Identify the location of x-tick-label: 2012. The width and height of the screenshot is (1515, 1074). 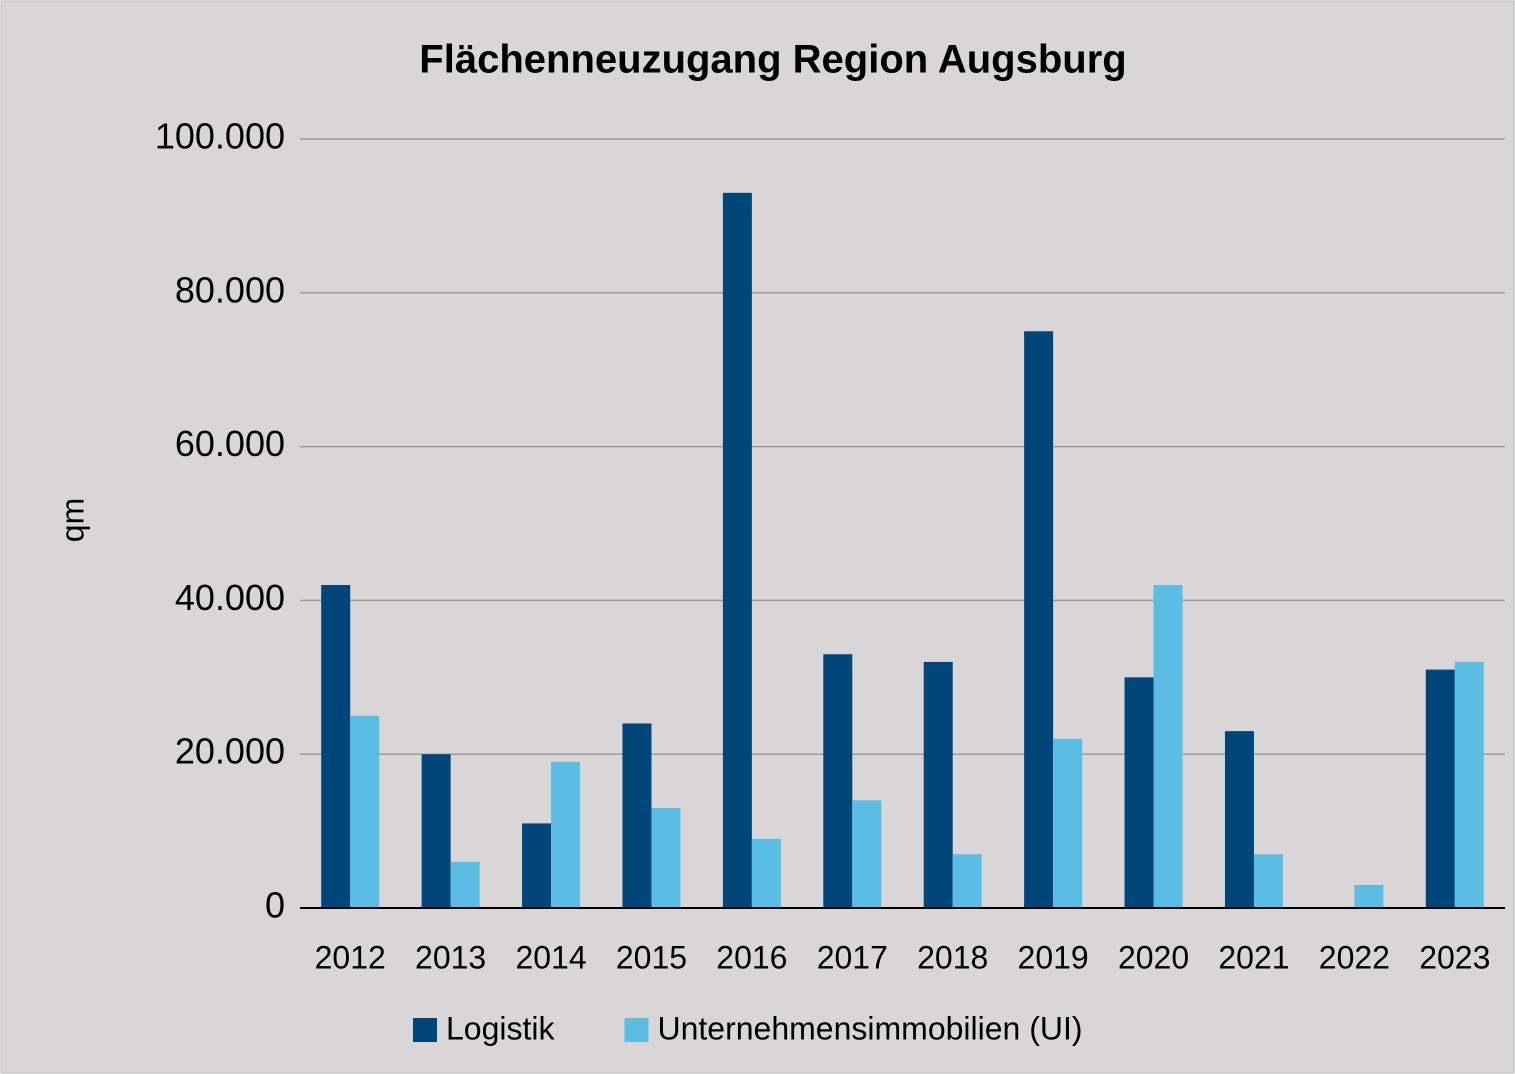
(350, 957).